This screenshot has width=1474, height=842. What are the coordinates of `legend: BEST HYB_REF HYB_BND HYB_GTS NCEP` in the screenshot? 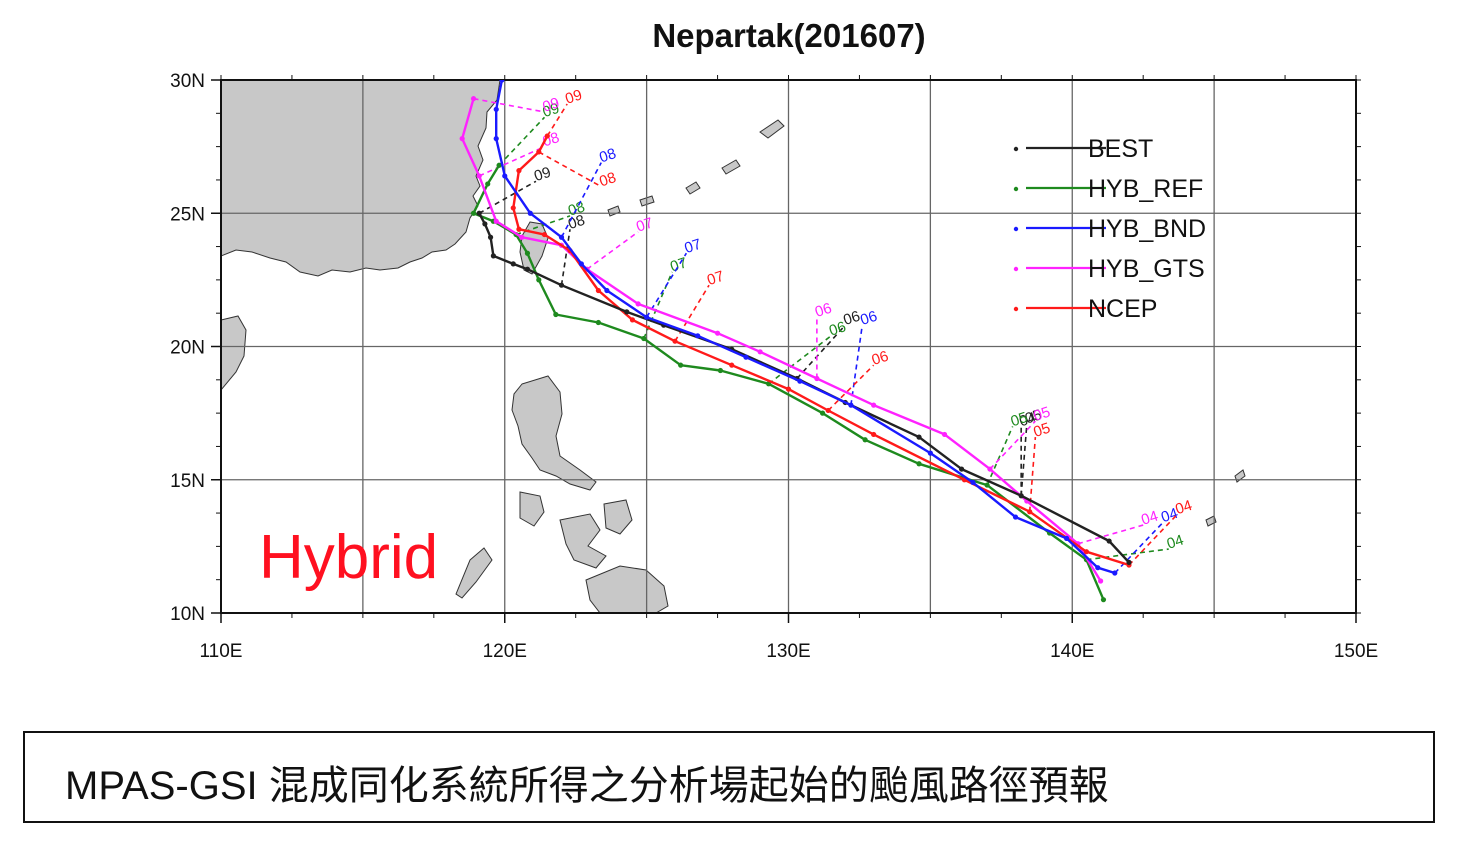 It's located at (1109, 229).